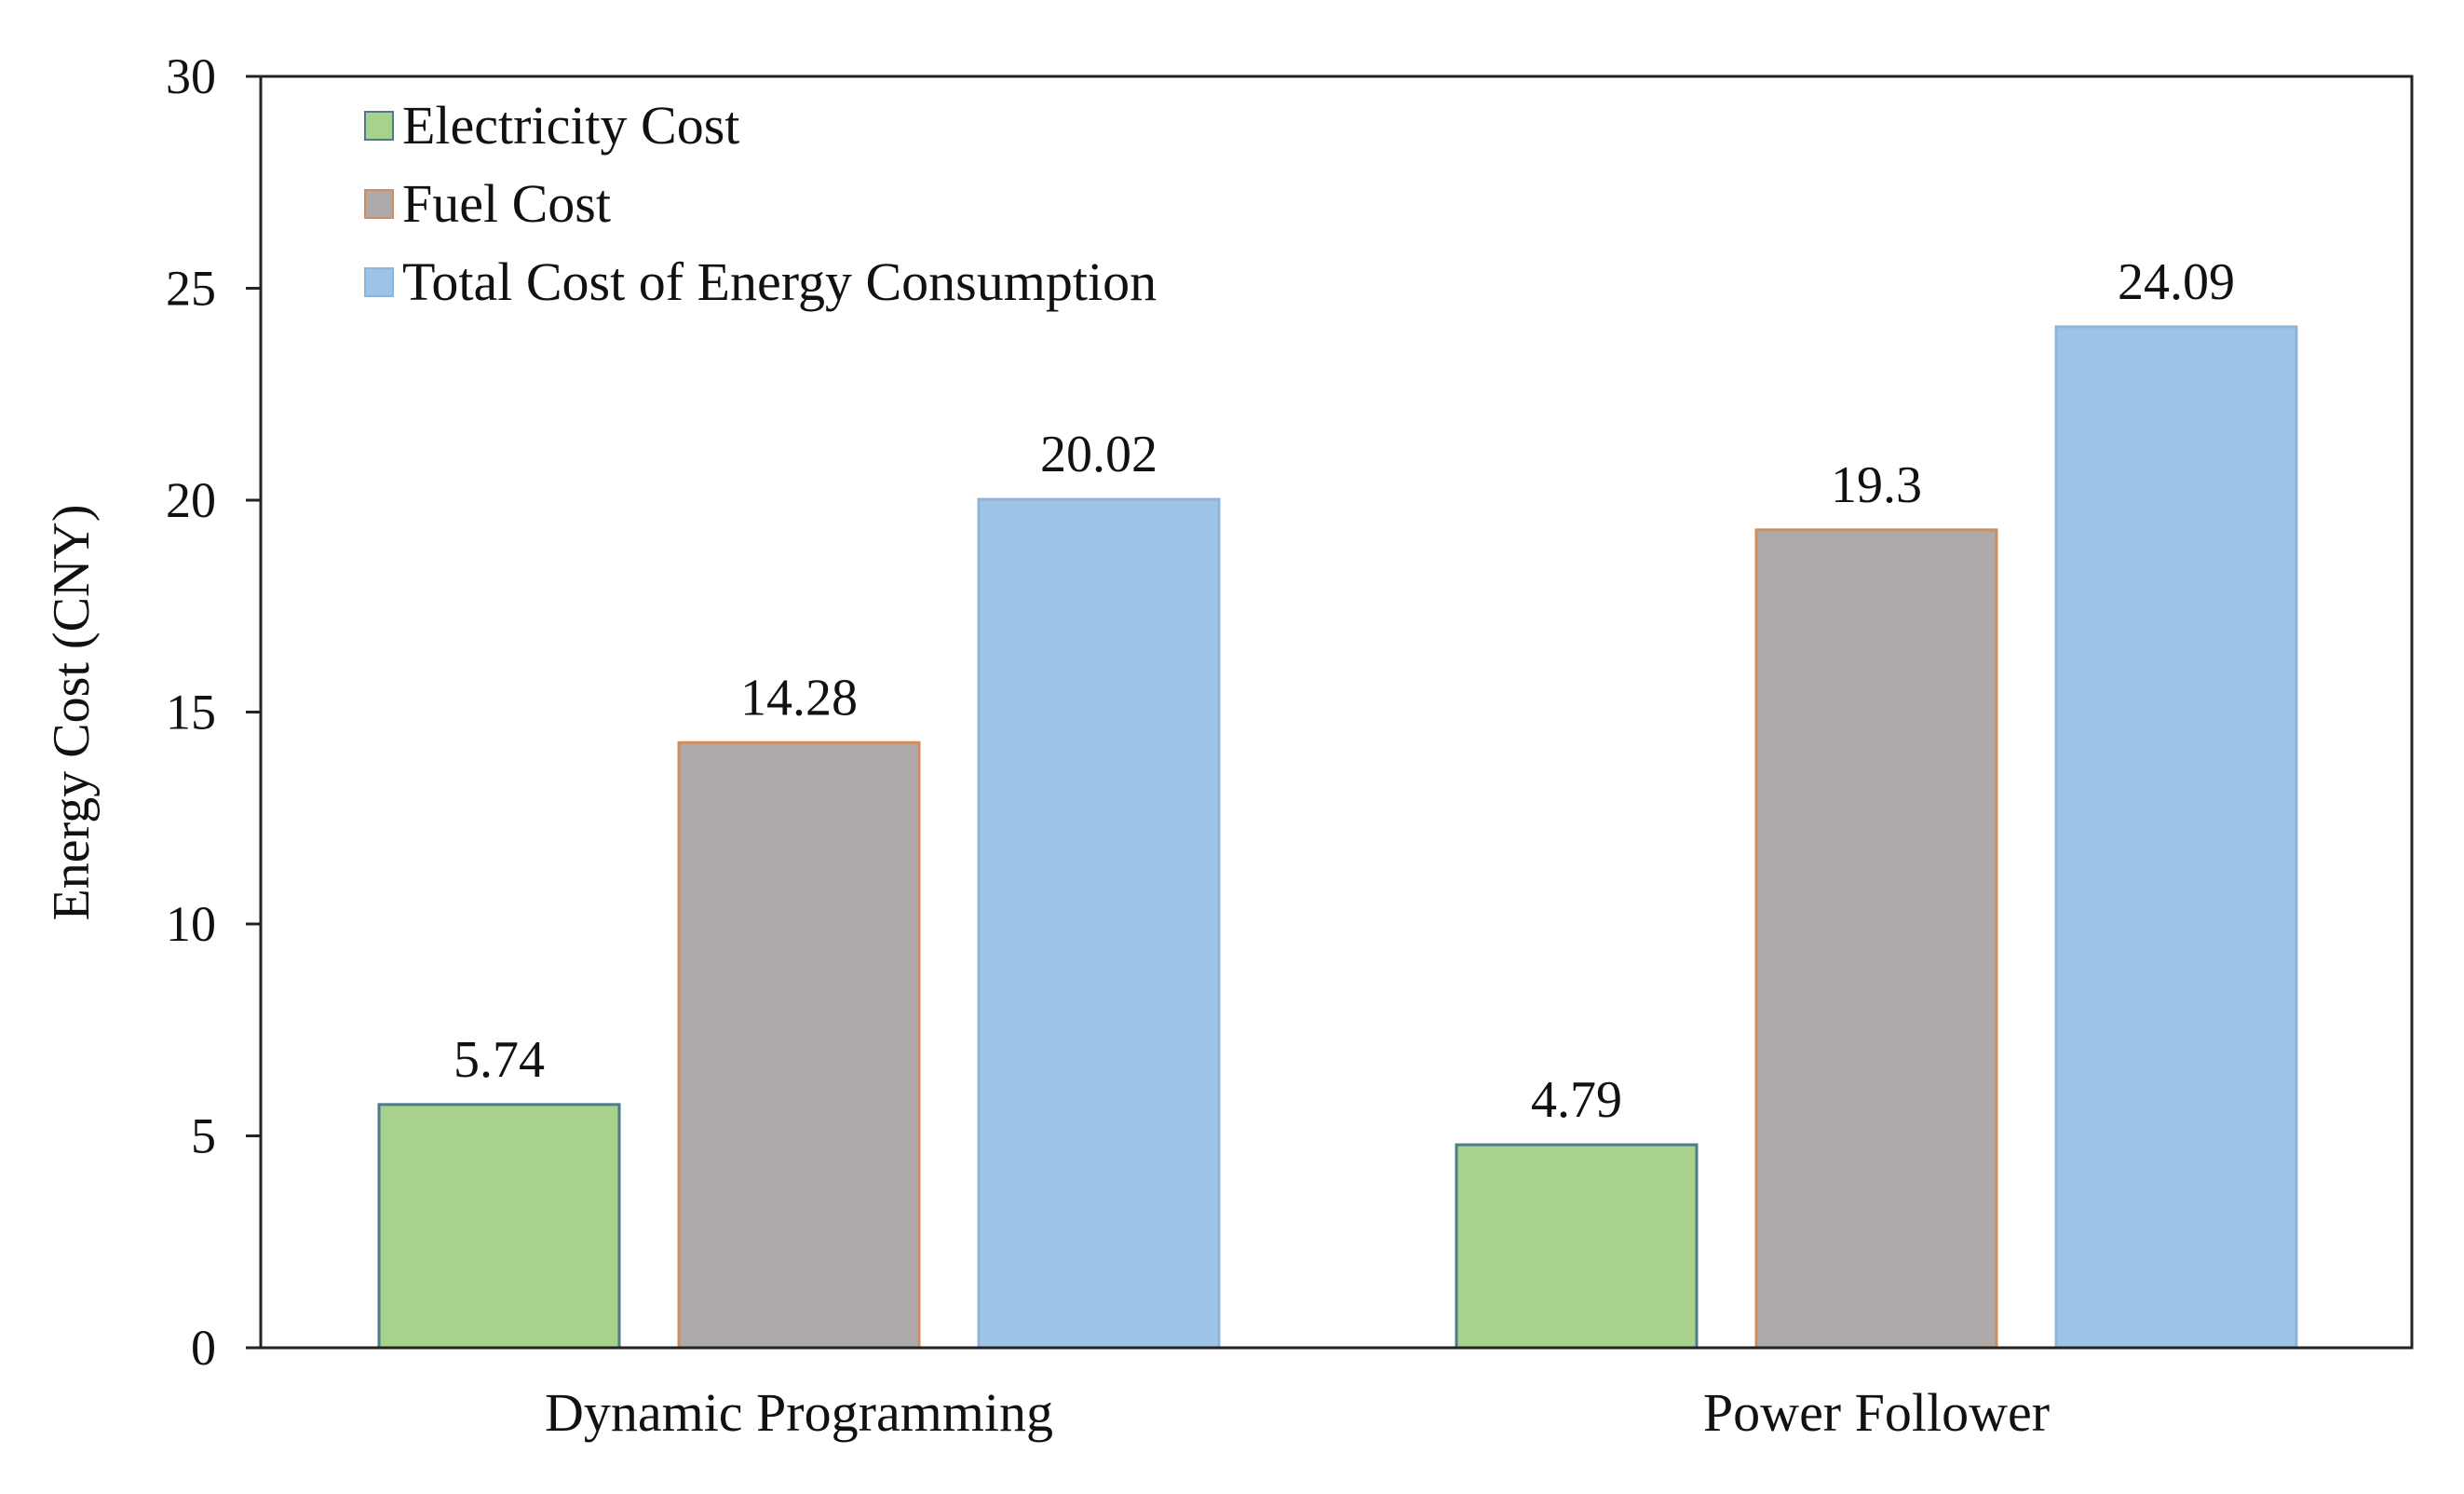  What do you see at coordinates (799, 1412) in the screenshot?
I see `category-label: Dynamic Programming` at bounding box center [799, 1412].